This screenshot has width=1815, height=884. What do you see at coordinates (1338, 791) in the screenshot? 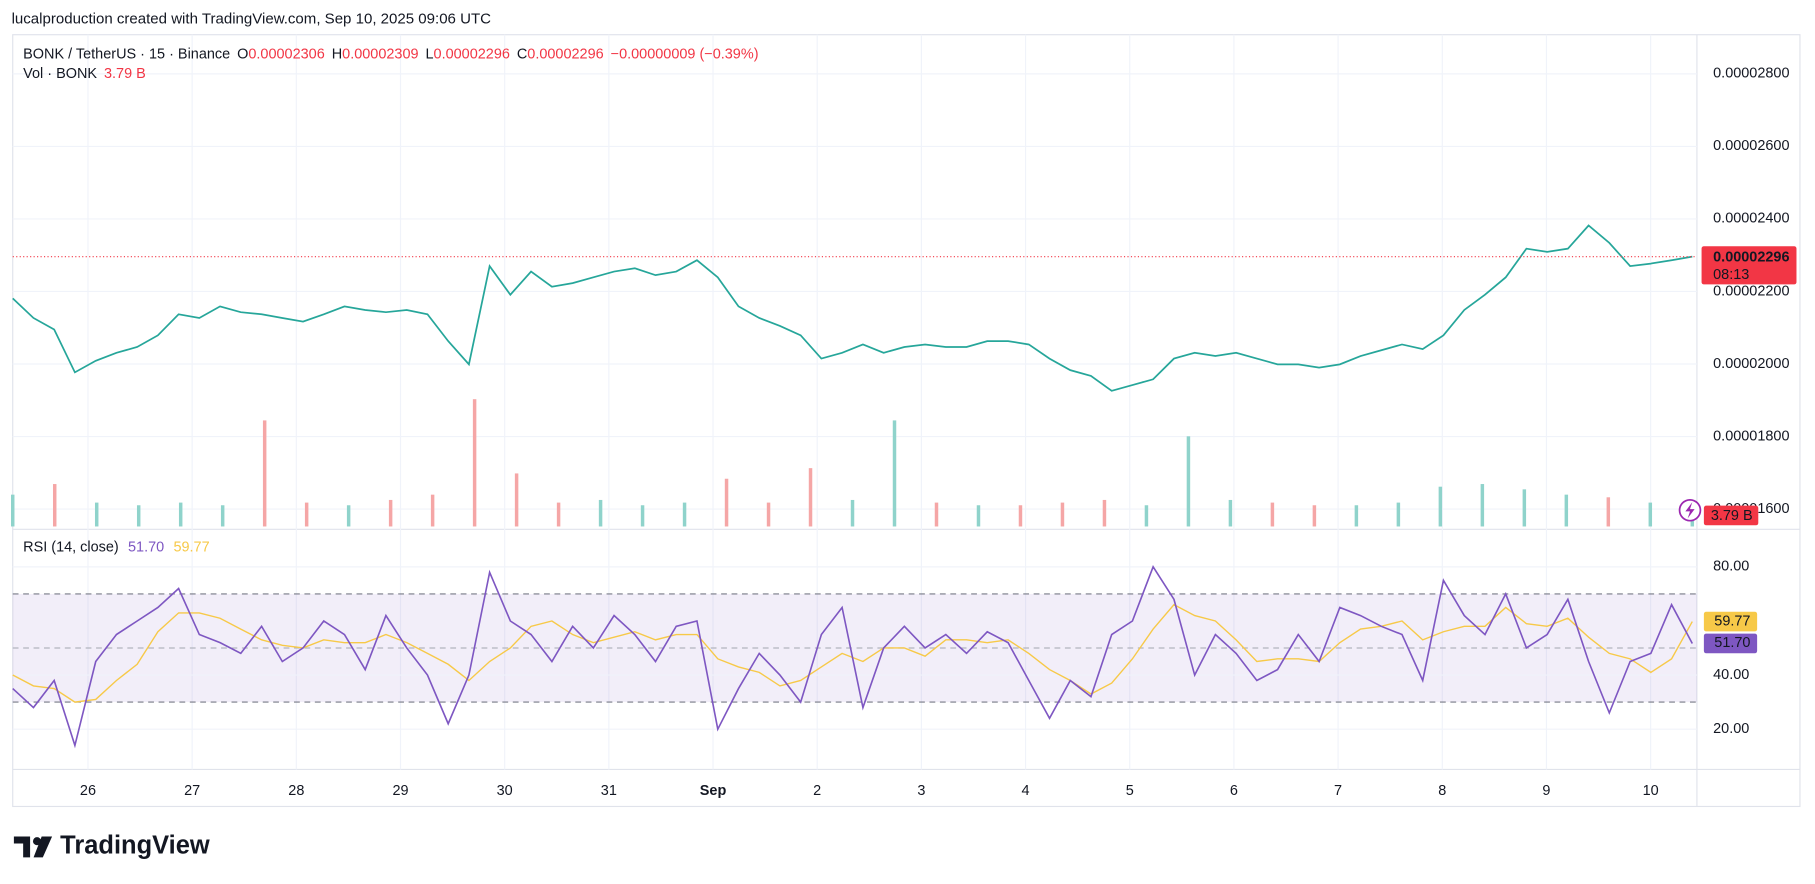
I see `x-tick-label: 7` at bounding box center [1338, 791].